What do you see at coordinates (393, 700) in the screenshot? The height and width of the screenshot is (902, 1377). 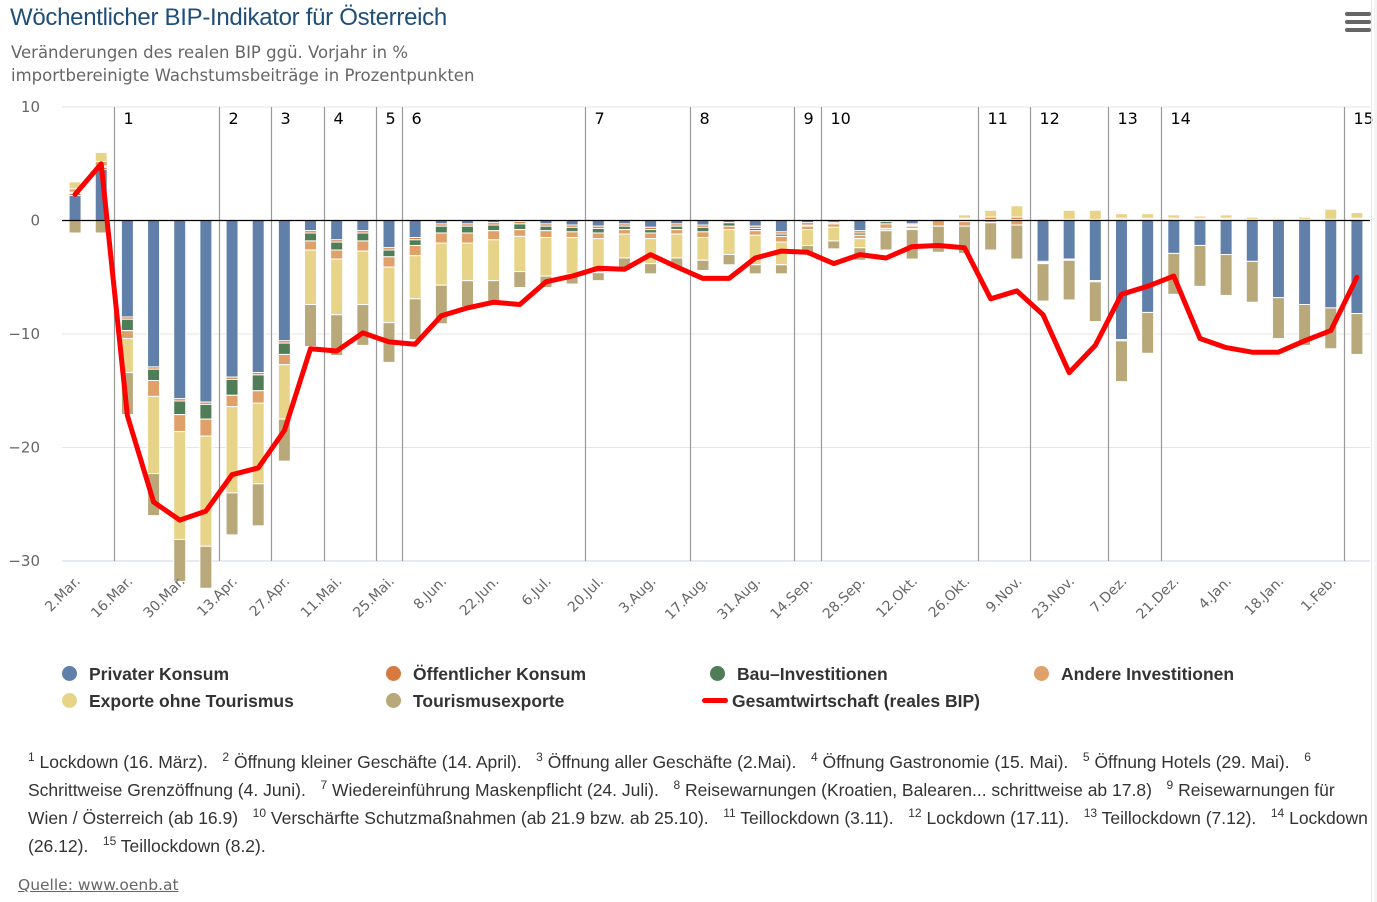 I see `legend-dot-icon` at bounding box center [393, 700].